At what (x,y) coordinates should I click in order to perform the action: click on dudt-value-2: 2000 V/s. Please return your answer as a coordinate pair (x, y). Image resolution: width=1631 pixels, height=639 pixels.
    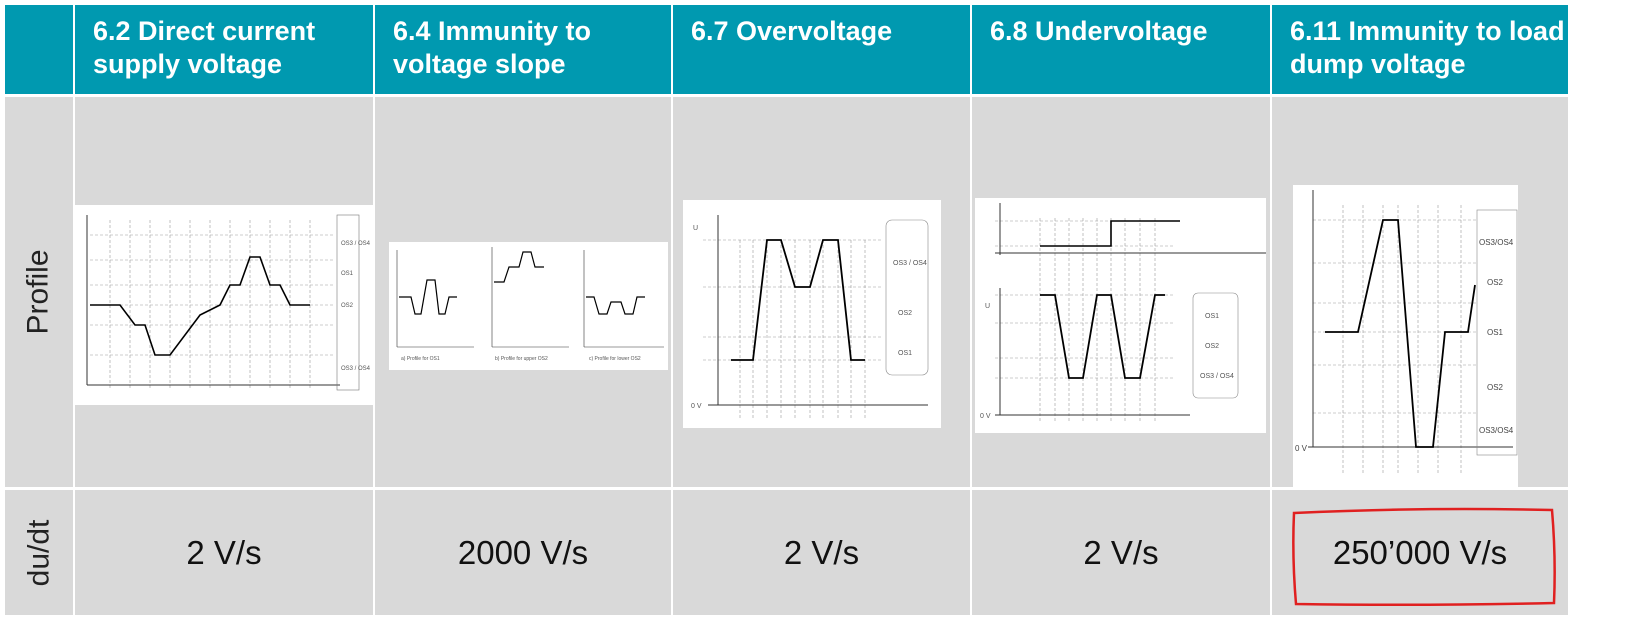
    Looking at the image, I should click on (523, 552).